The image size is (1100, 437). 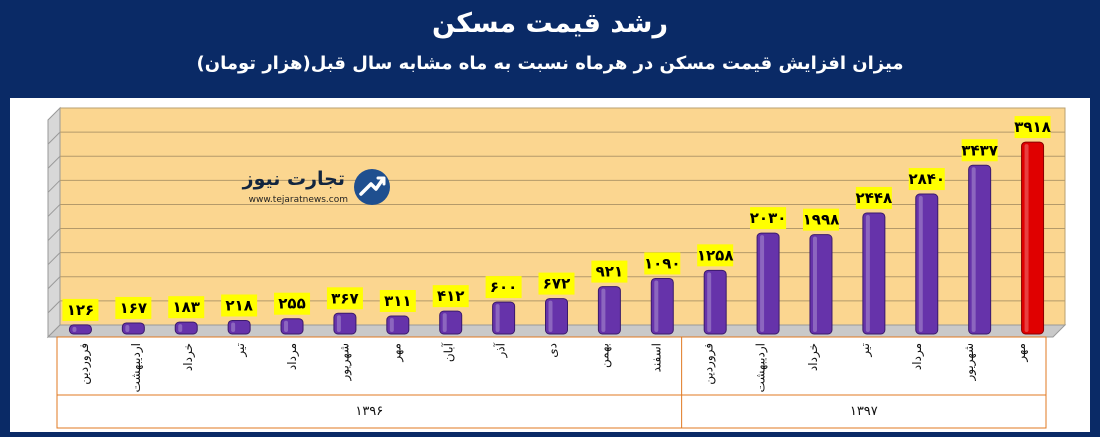 I want to click on category-label: آبان, so click(x=447, y=352).